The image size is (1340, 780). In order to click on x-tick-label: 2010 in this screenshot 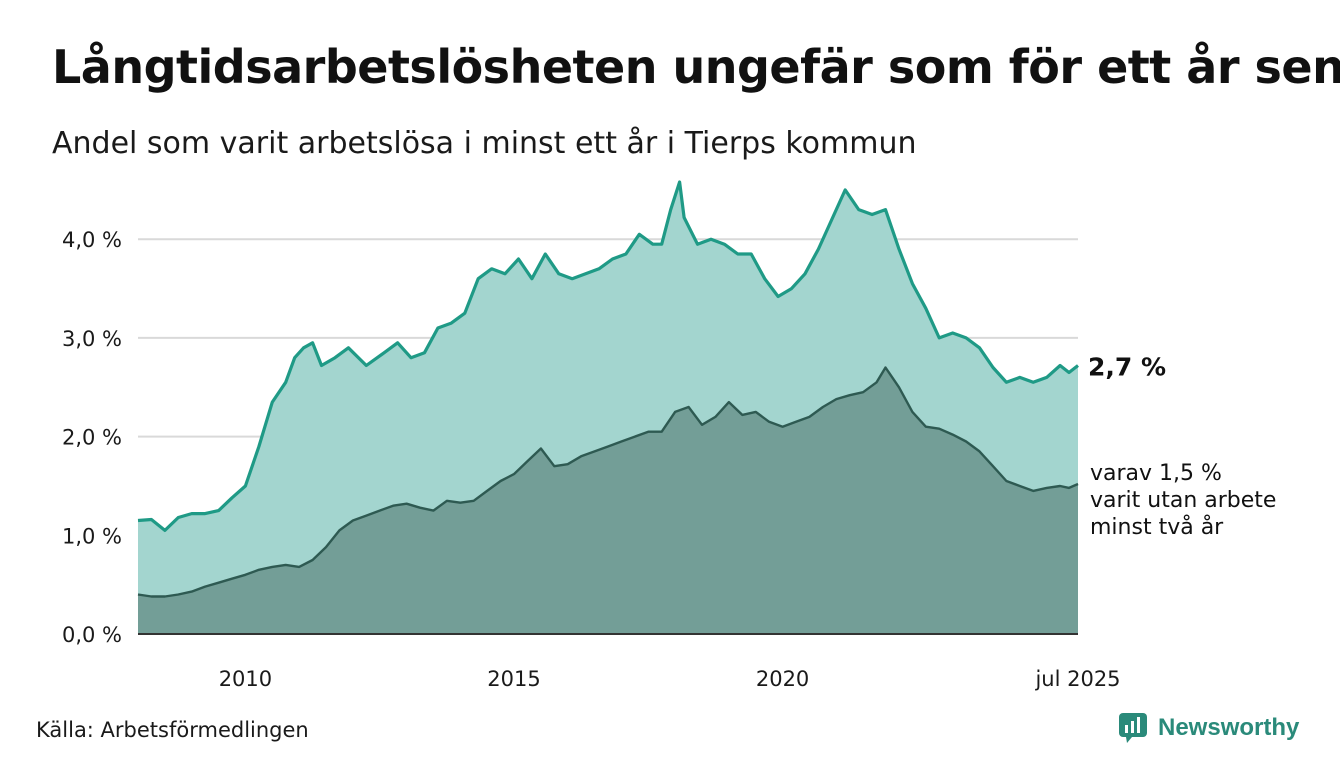, I will do `click(245, 679)`.